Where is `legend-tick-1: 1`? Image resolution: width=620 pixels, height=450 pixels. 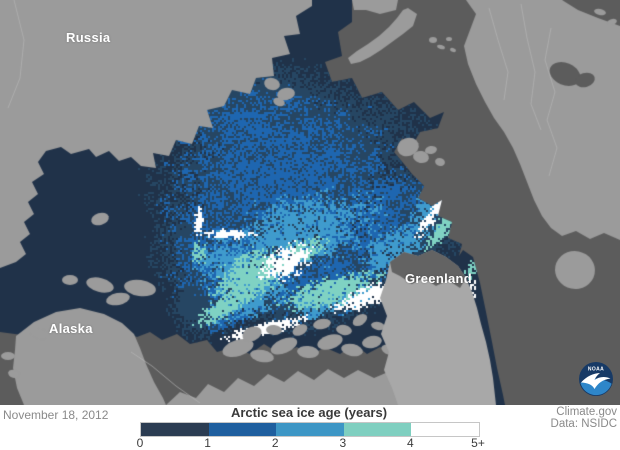
legend-tick-1: 1 is located at coordinates (207, 443).